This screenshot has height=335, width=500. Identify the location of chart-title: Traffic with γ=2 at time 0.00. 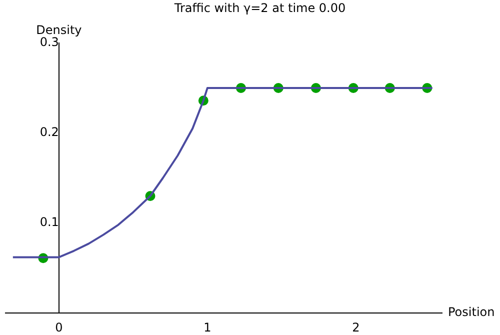
(259, 8).